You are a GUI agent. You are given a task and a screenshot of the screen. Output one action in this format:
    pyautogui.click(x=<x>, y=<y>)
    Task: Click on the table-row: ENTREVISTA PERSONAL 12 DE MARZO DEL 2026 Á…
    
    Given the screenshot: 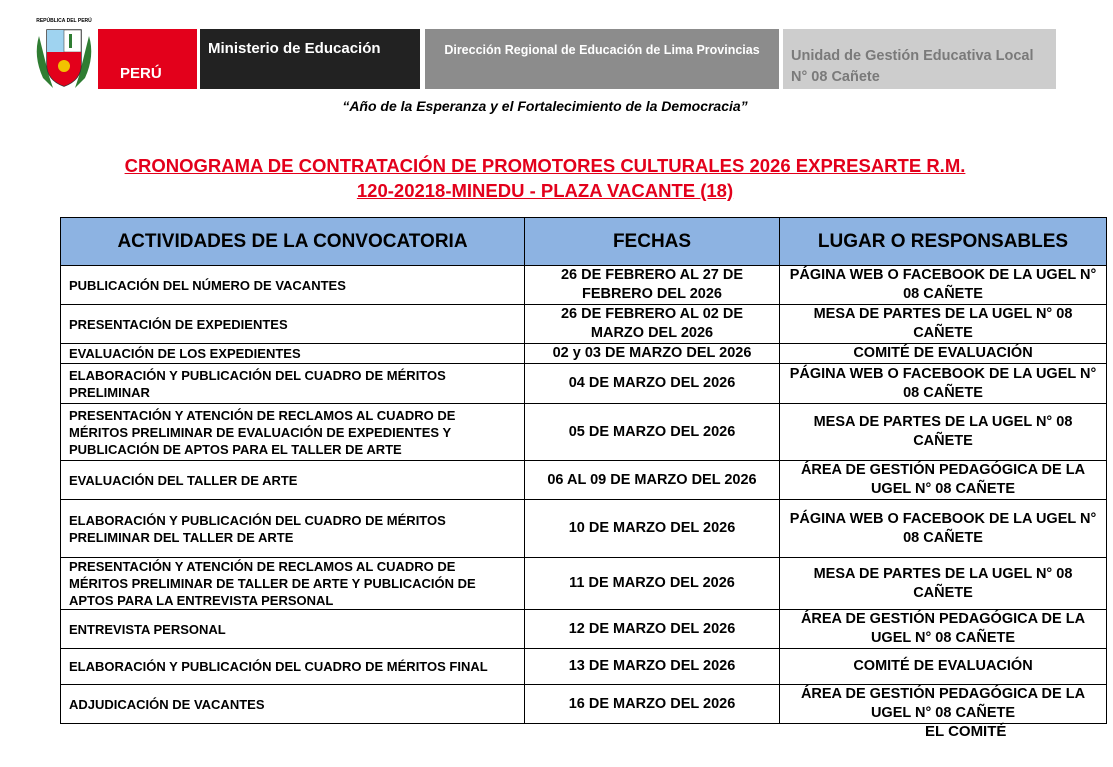 What is the action you would take?
    pyautogui.click(x=583, y=629)
    